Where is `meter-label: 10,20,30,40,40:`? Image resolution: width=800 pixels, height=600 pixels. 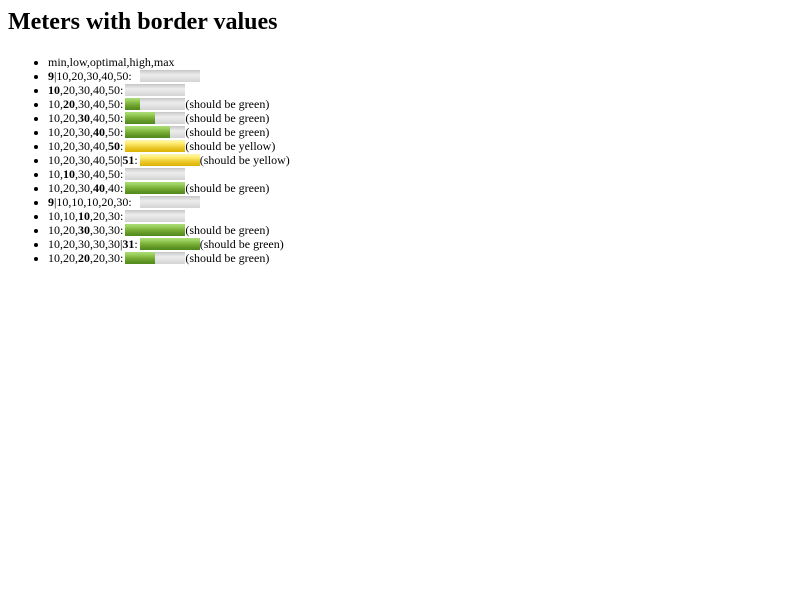
meter-label: 10,20,30,40,40: is located at coordinates (85, 188).